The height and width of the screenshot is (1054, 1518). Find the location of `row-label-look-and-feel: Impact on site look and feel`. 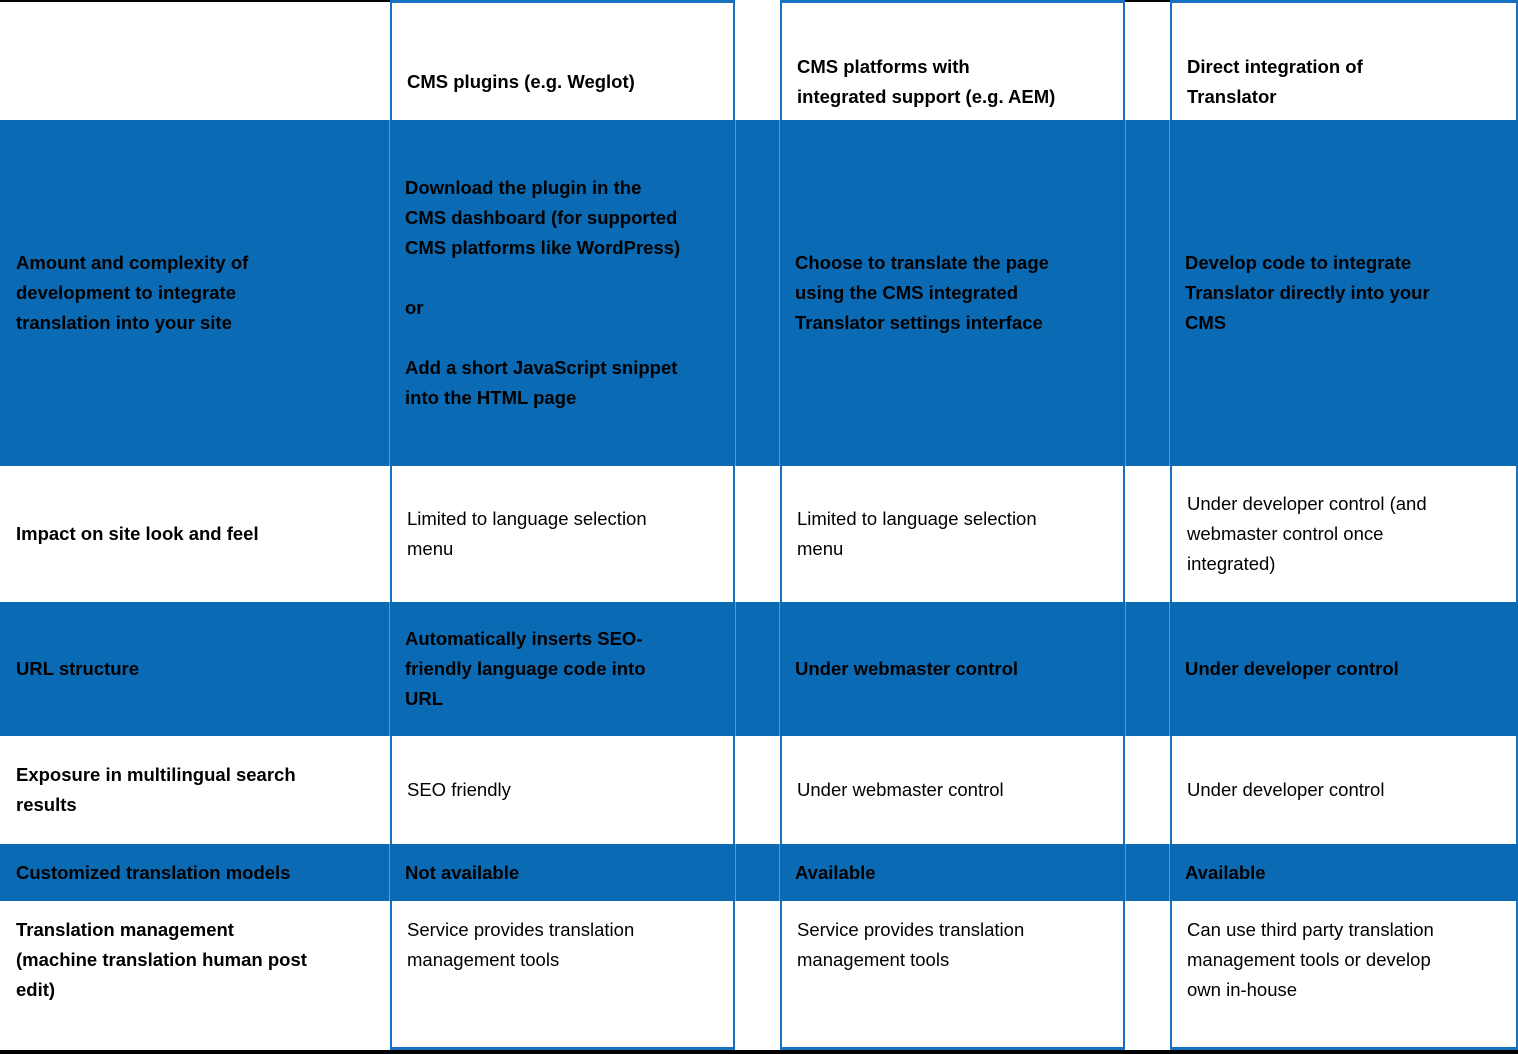

row-label-look-and-feel: Impact on site look and feel is located at coordinates (137, 533).